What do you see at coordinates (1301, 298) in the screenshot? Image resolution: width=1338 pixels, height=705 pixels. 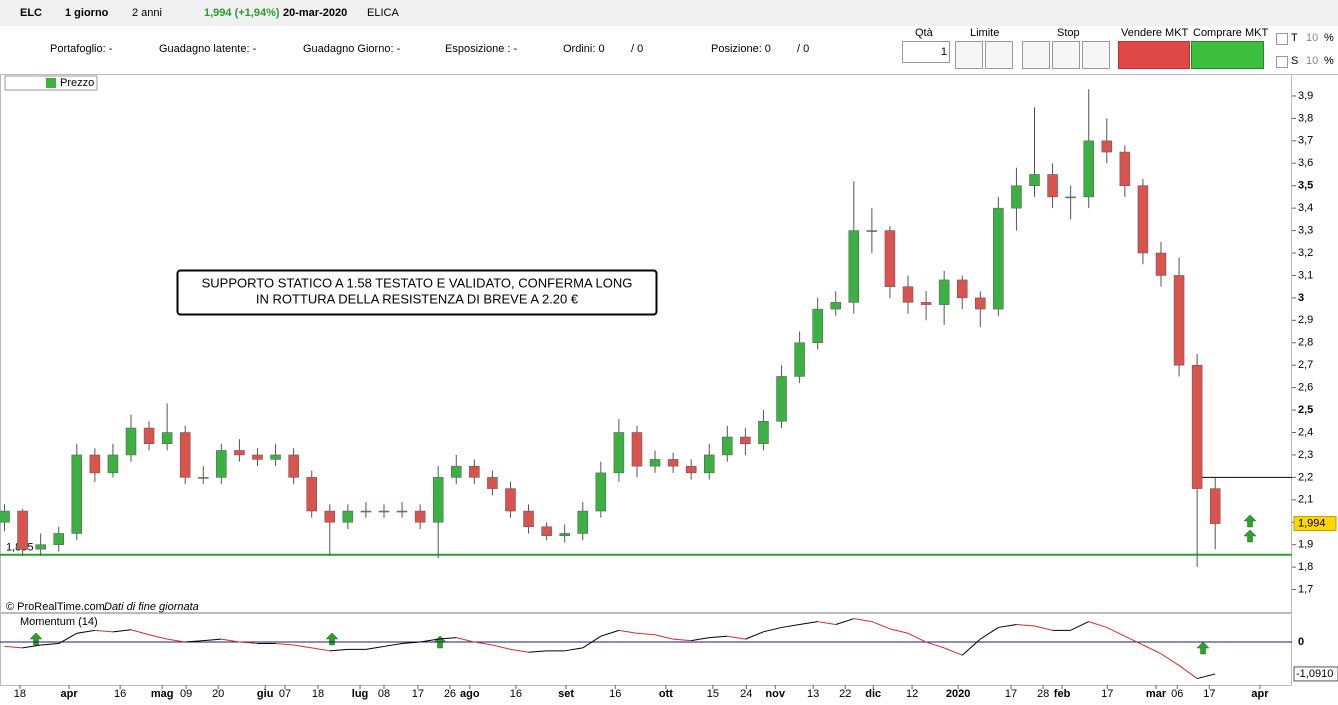 I see `y-tick-label: 3` at bounding box center [1301, 298].